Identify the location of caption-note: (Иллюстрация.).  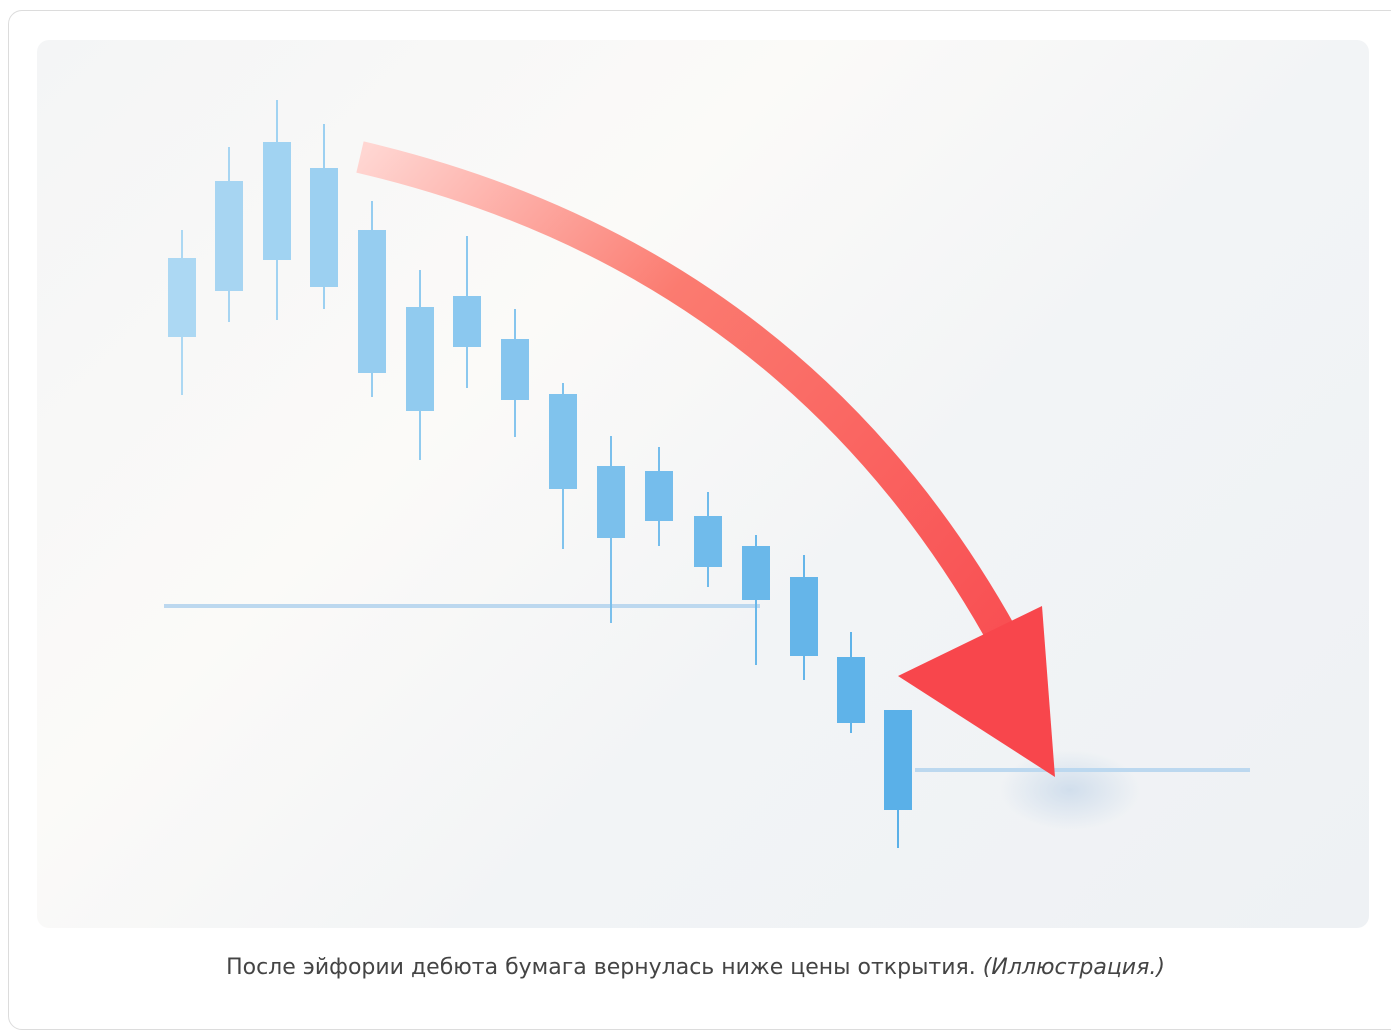
(1073, 967).